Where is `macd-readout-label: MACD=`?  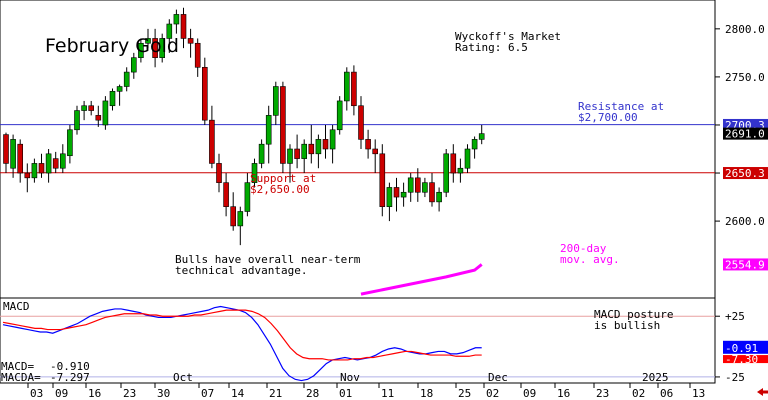 macd-readout-label: MACD= is located at coordinates (17, 366).